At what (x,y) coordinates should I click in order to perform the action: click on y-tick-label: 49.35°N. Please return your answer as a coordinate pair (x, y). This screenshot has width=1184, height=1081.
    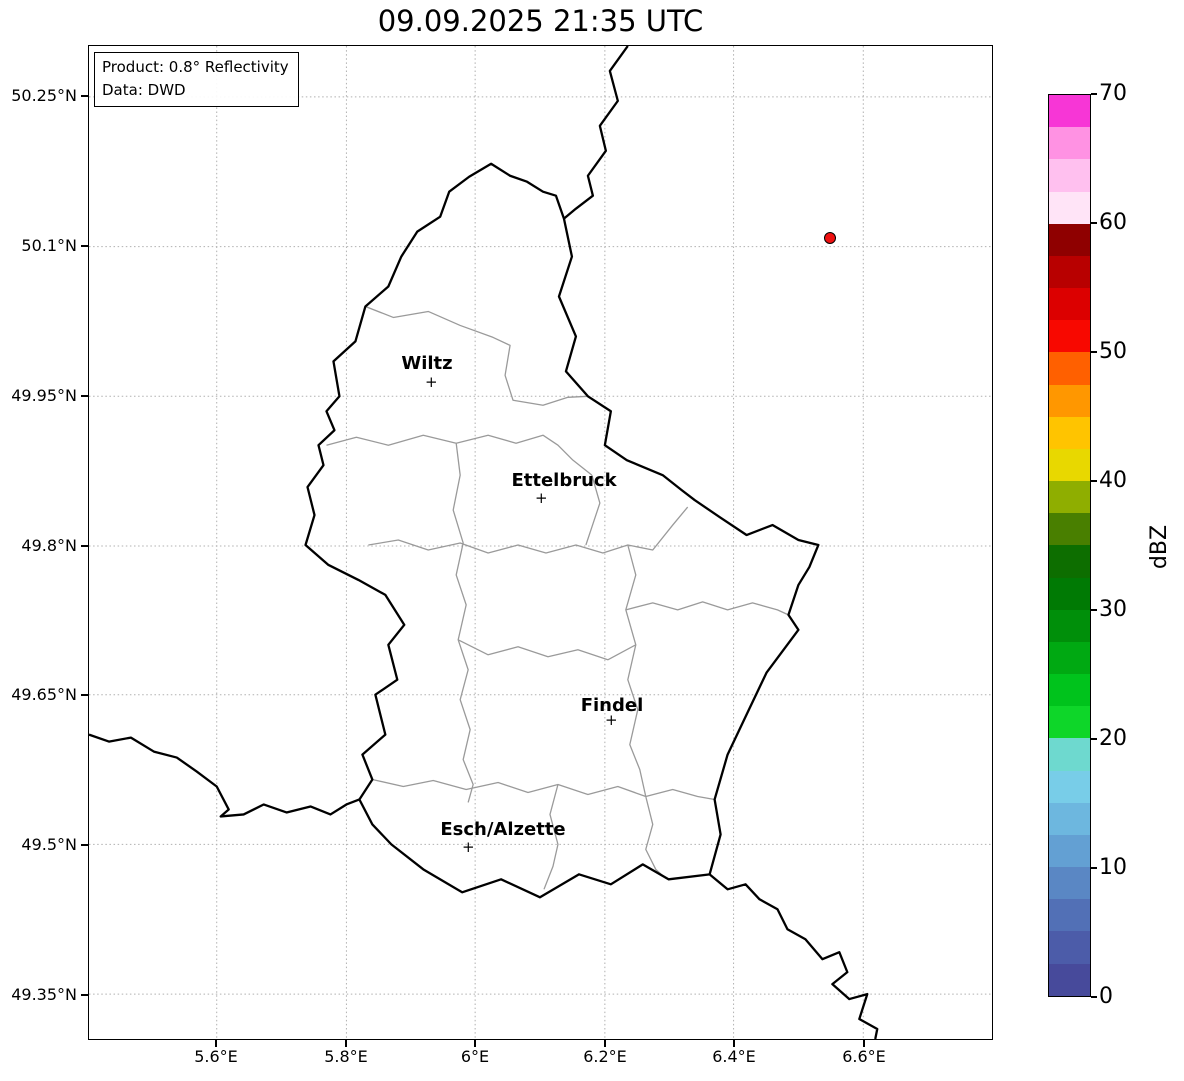
    Looking at the image, I should click on (44, 994).